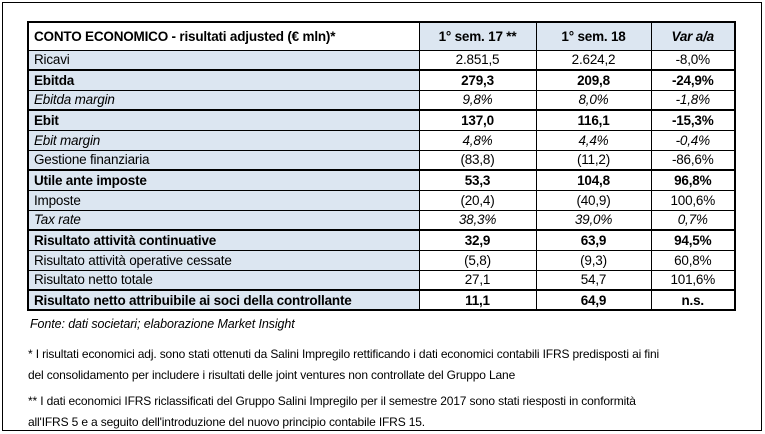 The image size is (765, 434). Describe the element at coordinates (693, 60) in the screenshot. I see `value-var: -8,0%` at that location.